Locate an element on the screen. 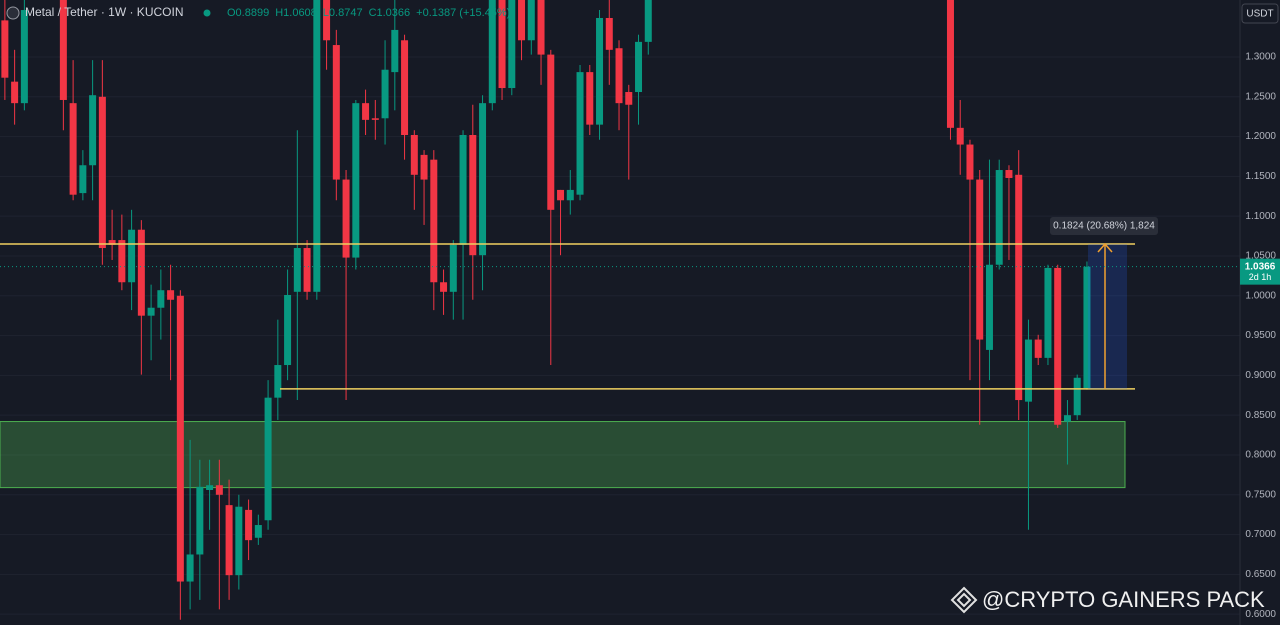 This screenshot has width=1280, height=625. currency-button: USDT is located at coordinates (1259, 14).